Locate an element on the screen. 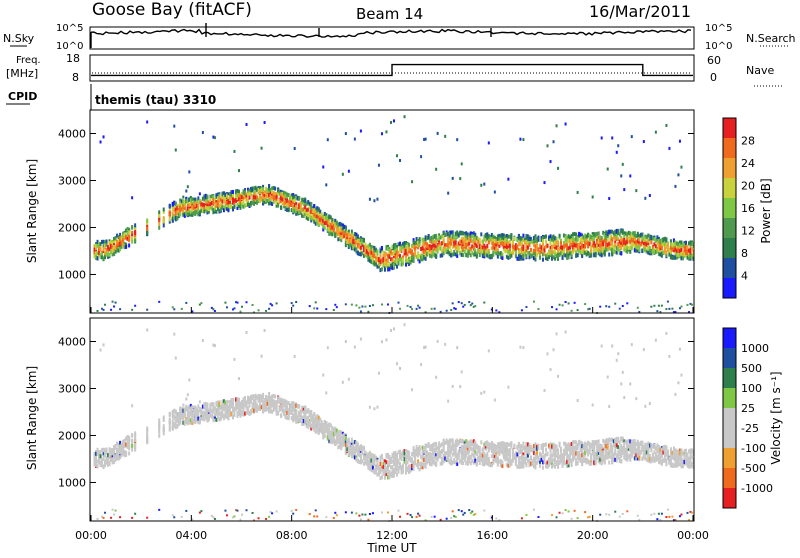 Image resolution: width=800 pixels, height=558 pixels. nsearch-label: N.Search is located at coordinates (771, 38).